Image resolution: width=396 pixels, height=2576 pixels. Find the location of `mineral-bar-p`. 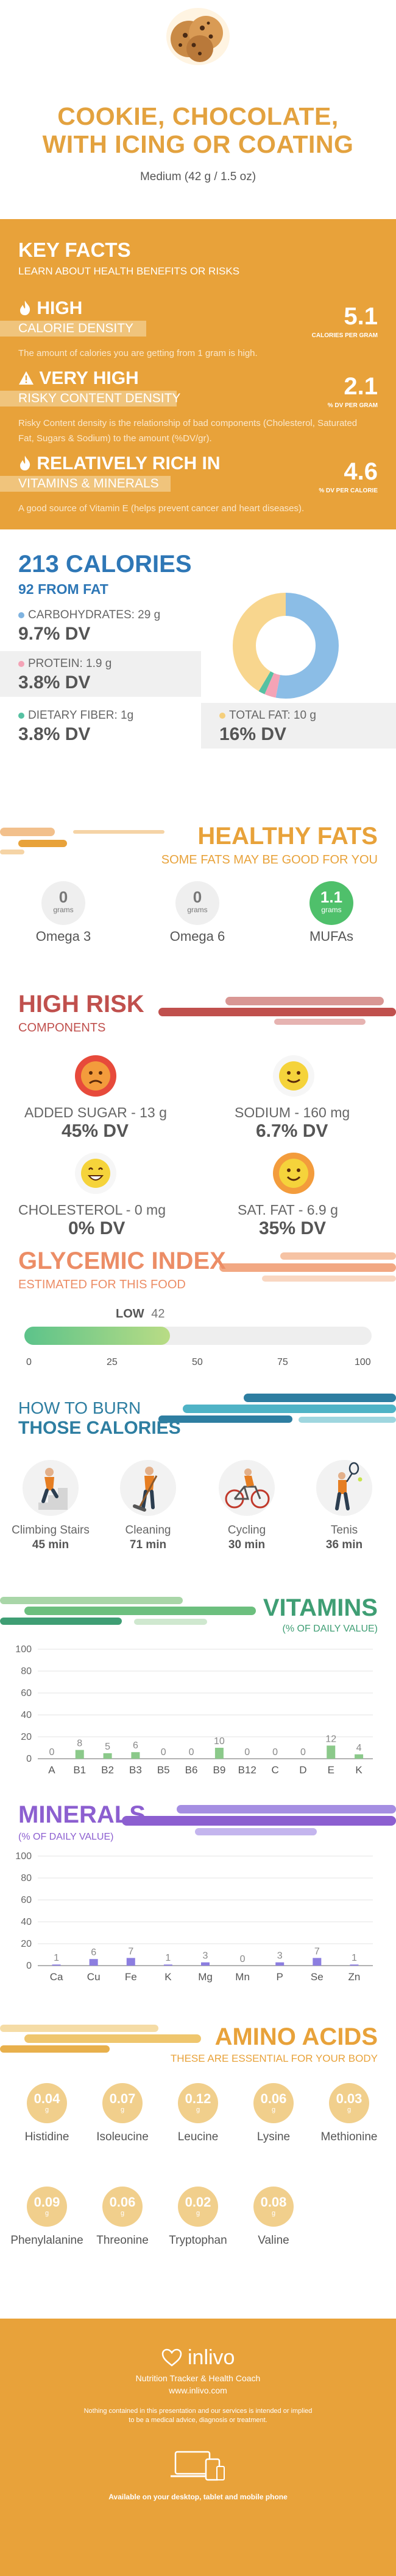

mineral-bar-p is located at coordinates (280, 1964).